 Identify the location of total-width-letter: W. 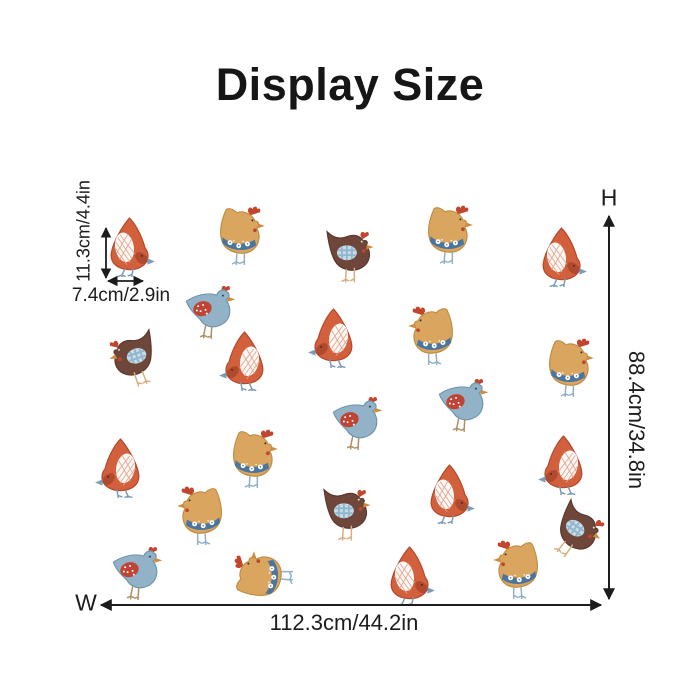
(86, 602).